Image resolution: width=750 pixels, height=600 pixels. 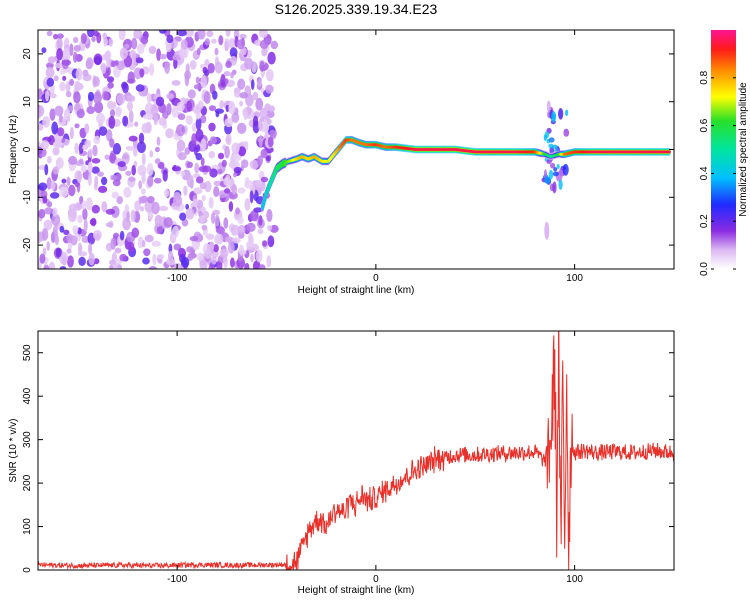 What do you see at coordinates (704, 173) in the screenshot?
I see `colorbar-tick-label: 0.4` at bounding box center [704, 173].